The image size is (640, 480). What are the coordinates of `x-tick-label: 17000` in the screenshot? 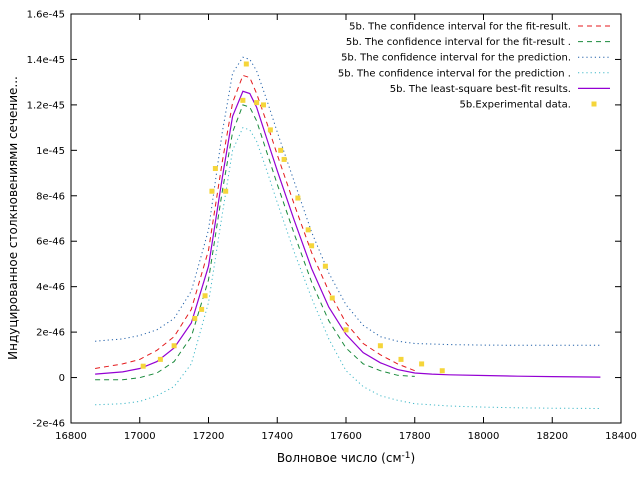 It's located at (140, 436).